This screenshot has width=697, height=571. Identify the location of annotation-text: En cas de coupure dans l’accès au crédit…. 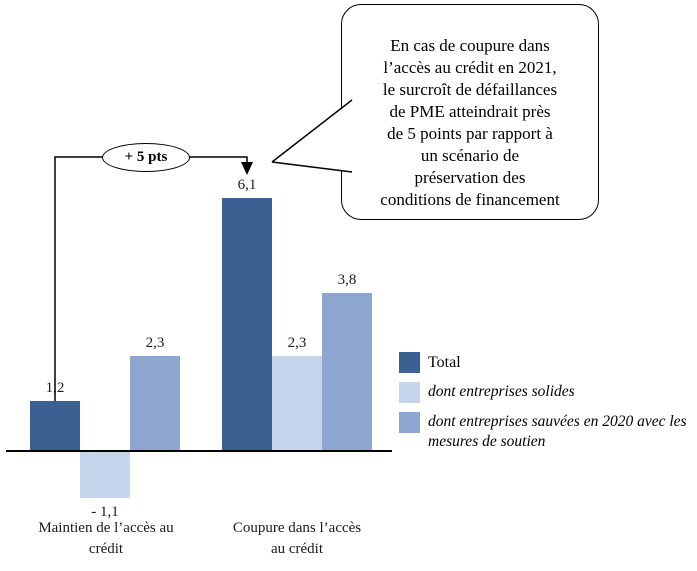
(470, 122).